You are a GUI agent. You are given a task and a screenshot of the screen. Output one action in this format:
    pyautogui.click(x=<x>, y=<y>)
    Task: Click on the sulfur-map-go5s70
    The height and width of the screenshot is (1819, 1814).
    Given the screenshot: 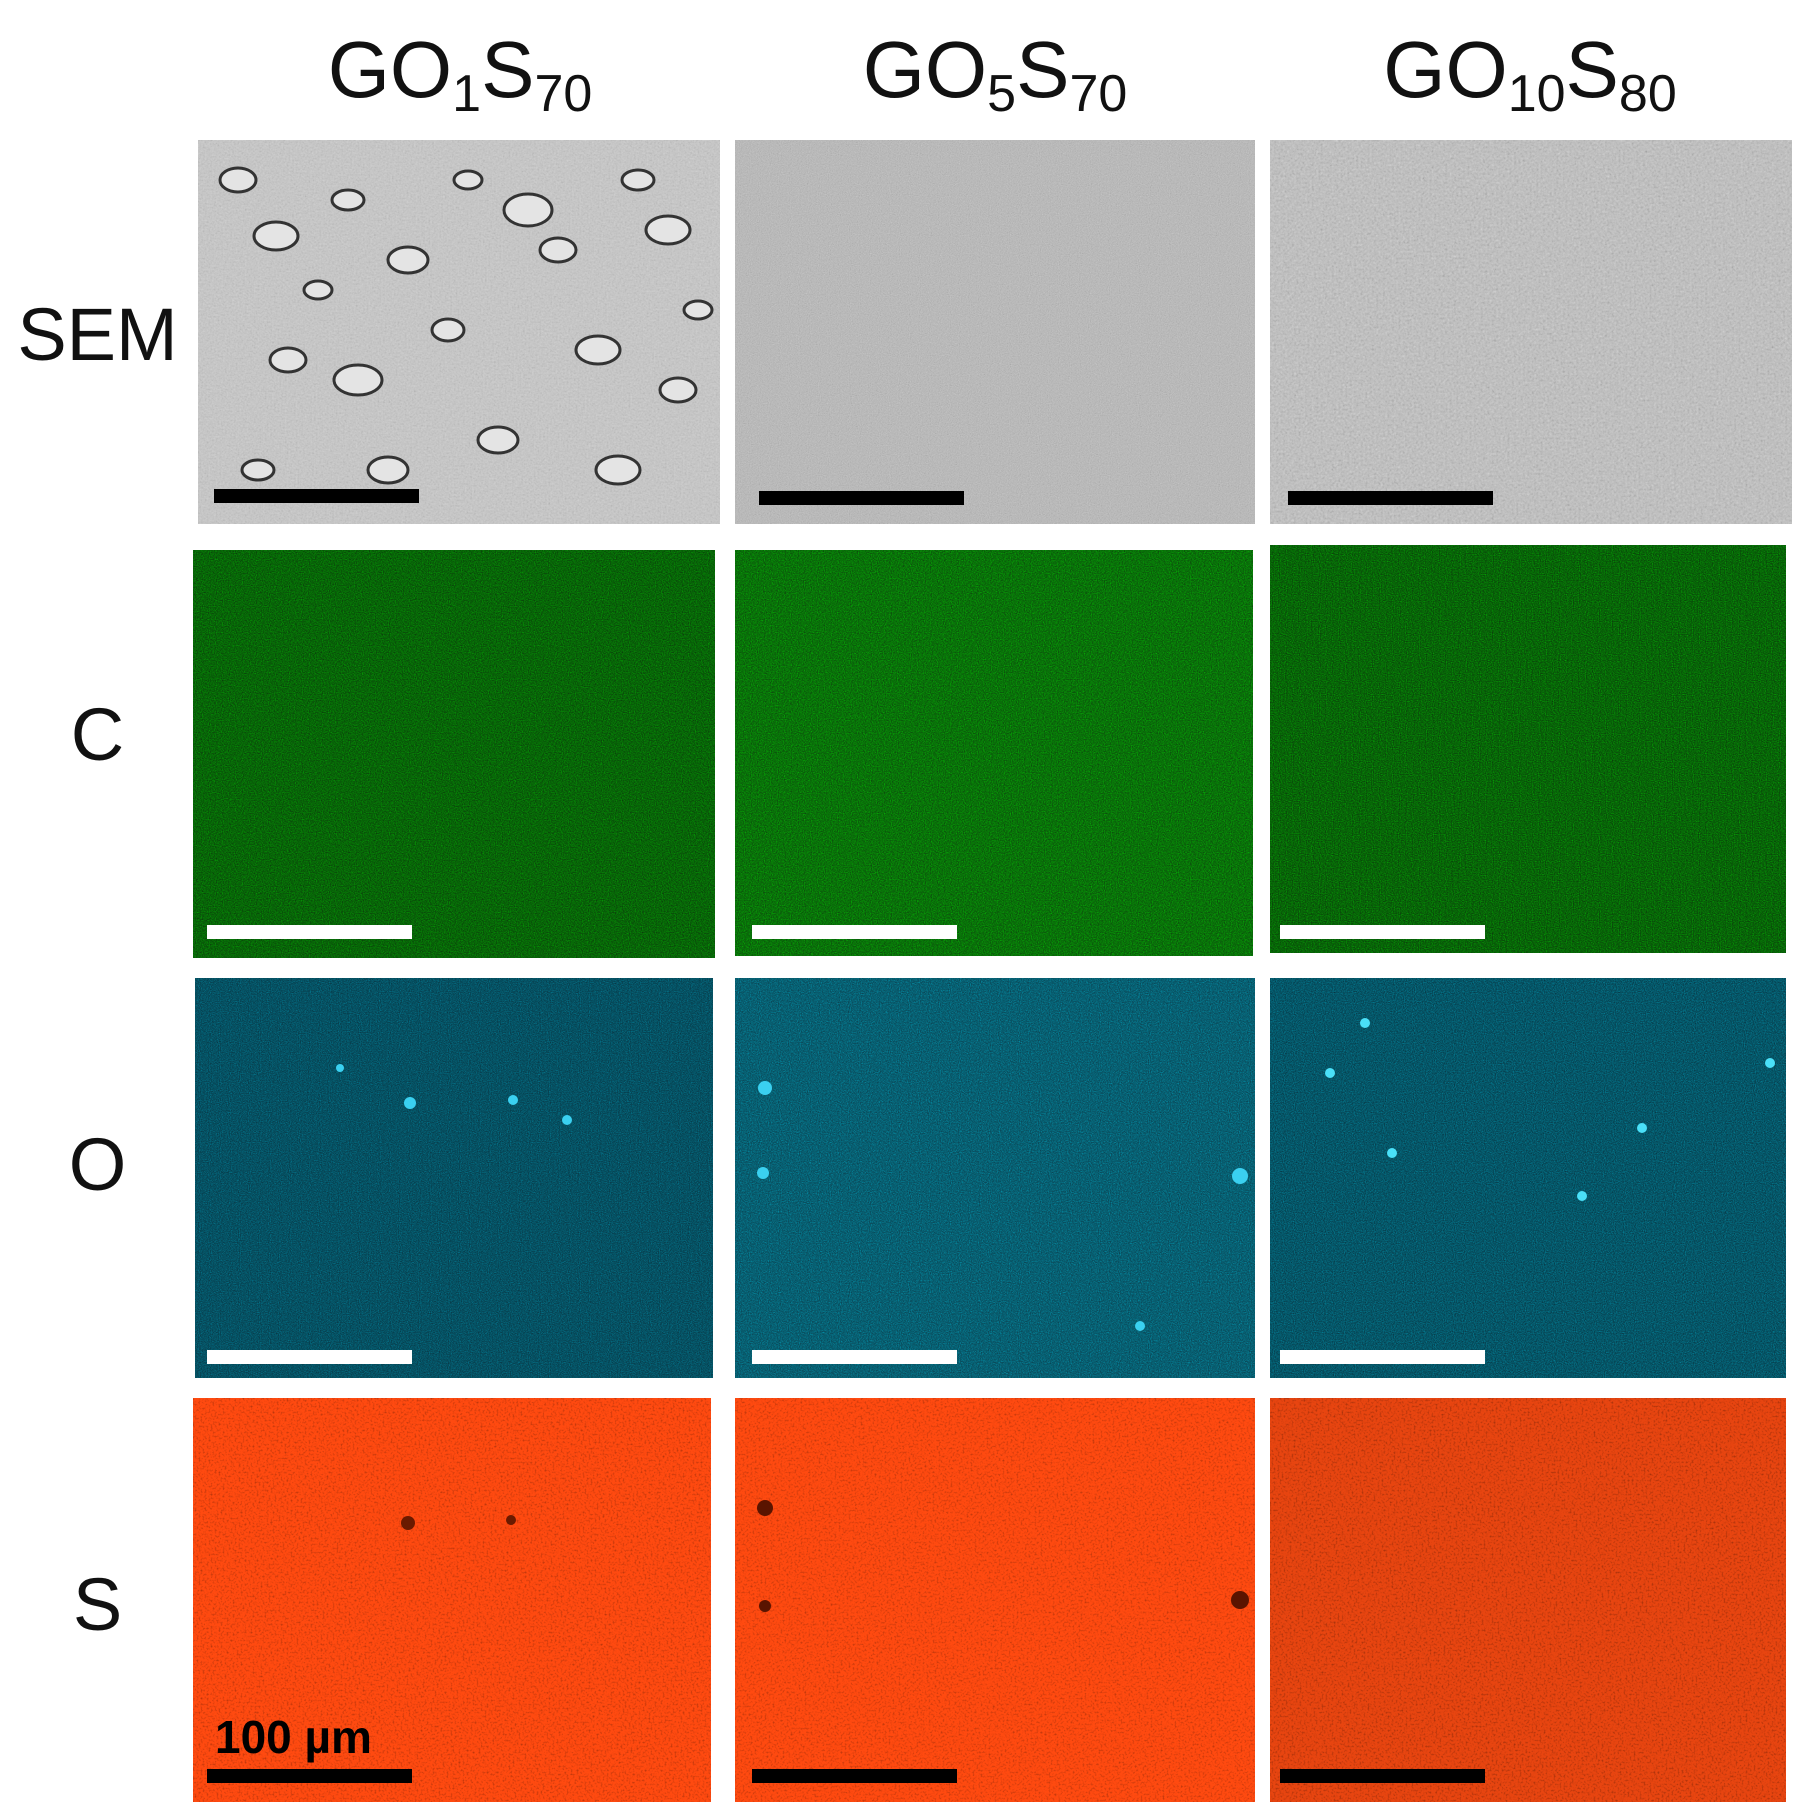 What is the action you would take?
    pyautogui.click(x=995, y=1600)
    